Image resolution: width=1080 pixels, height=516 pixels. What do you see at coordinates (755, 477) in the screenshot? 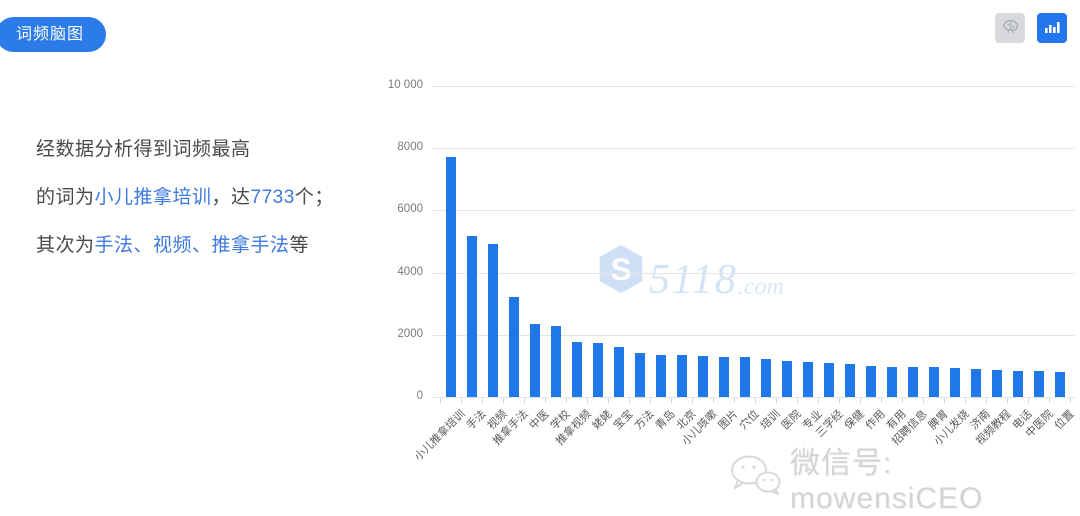
I see `wechat-icon` at bounding box center [755, 477].